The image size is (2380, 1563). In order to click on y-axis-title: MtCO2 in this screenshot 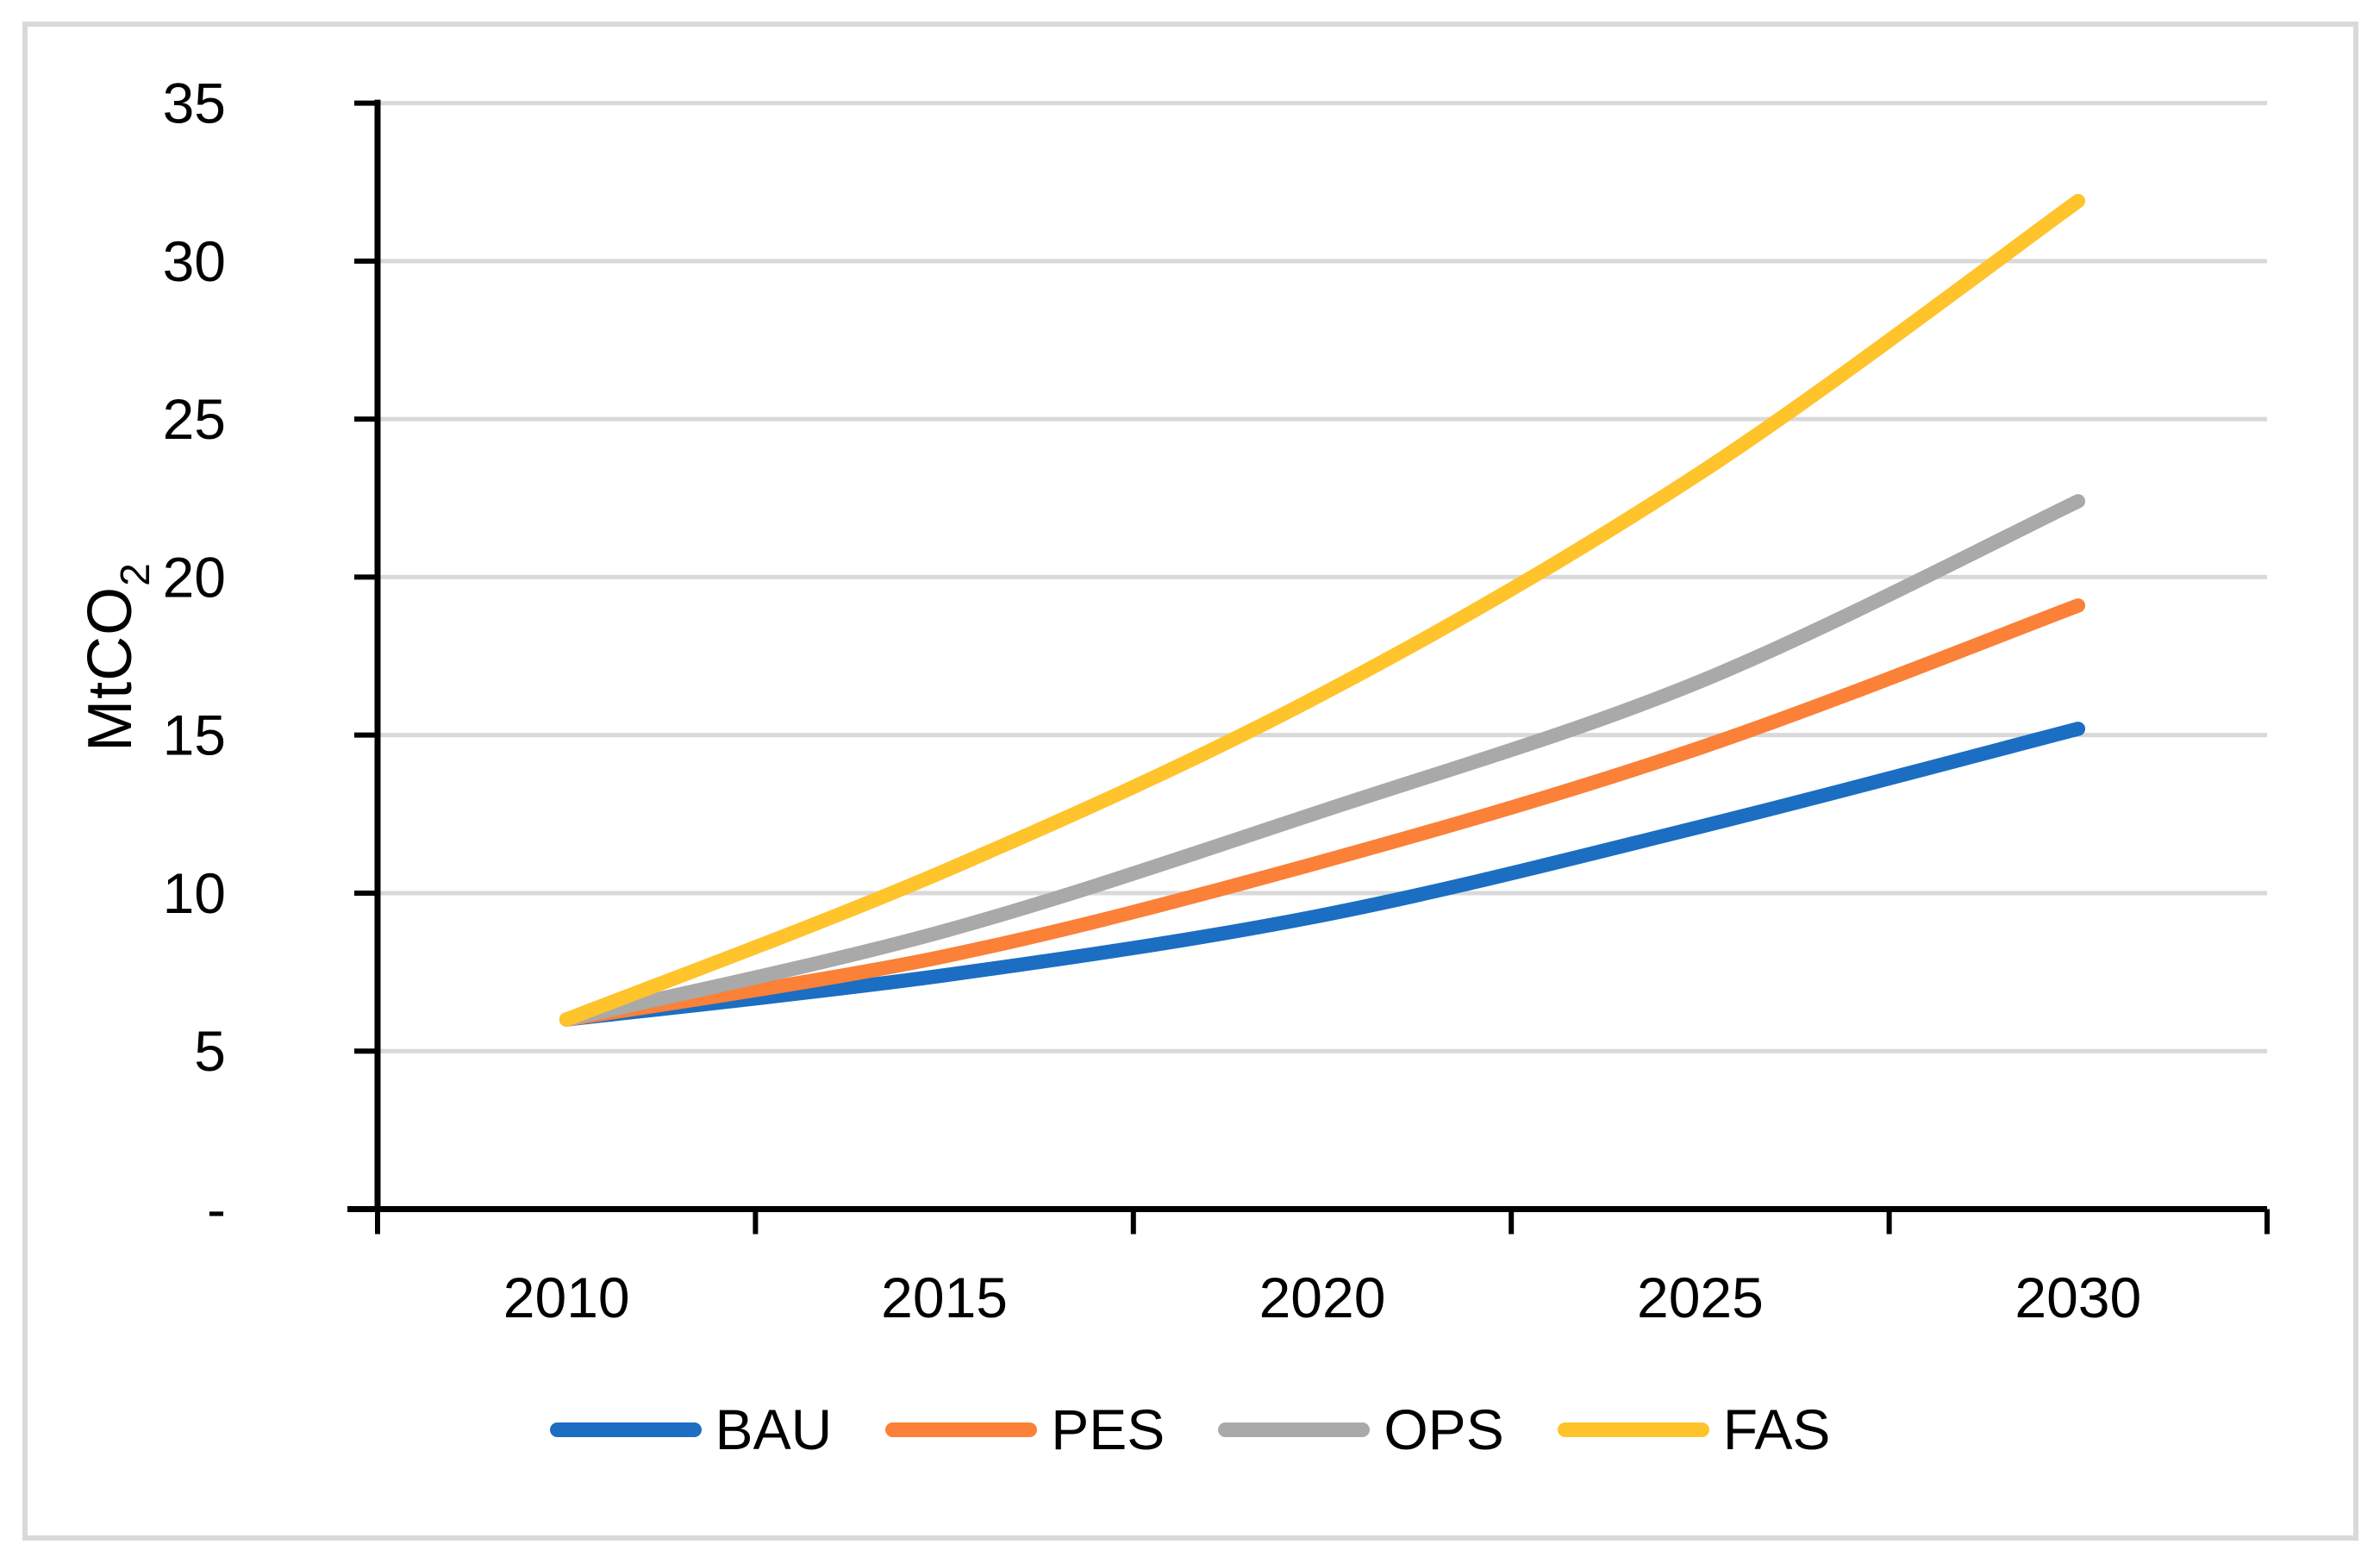, I will do `click(117, 657)`.